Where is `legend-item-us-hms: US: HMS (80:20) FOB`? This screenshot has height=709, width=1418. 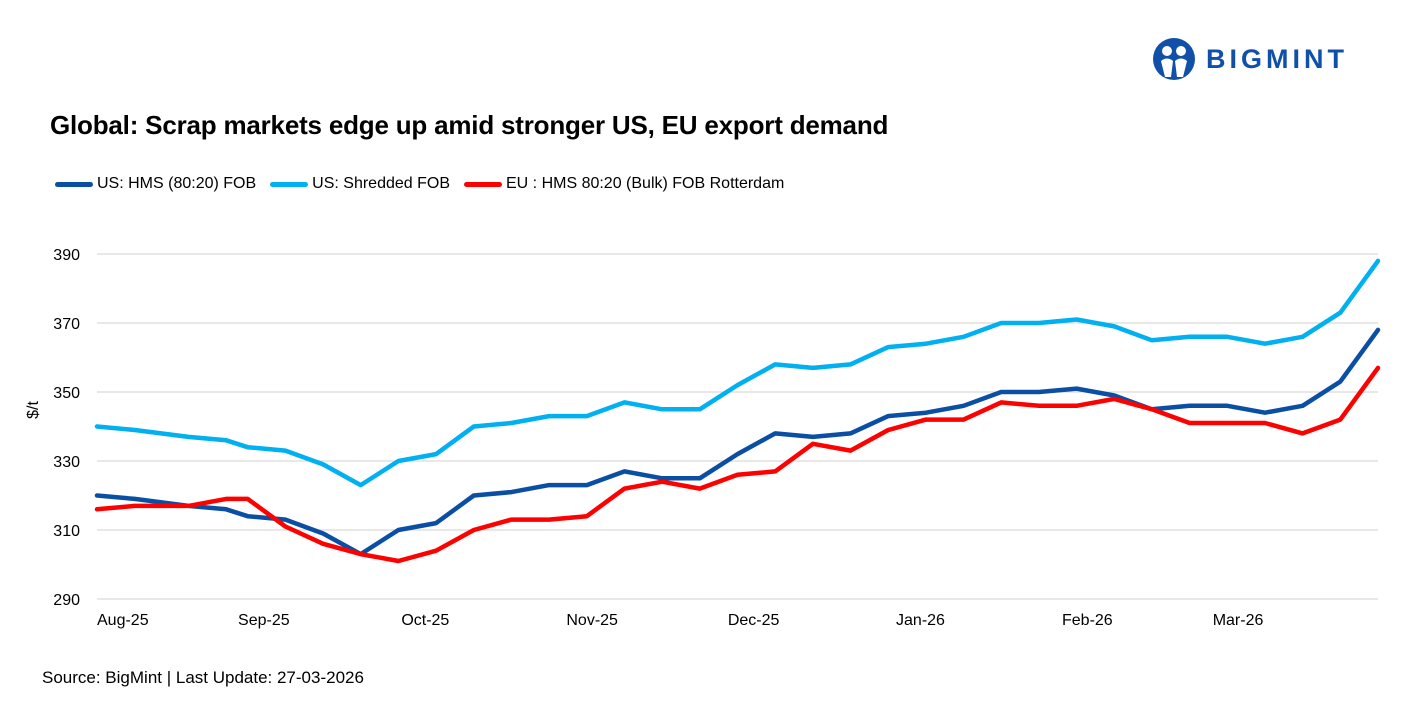 legend-item-us-hms: US: HMS (80:20) FOB is located at coordinates (155, 184).